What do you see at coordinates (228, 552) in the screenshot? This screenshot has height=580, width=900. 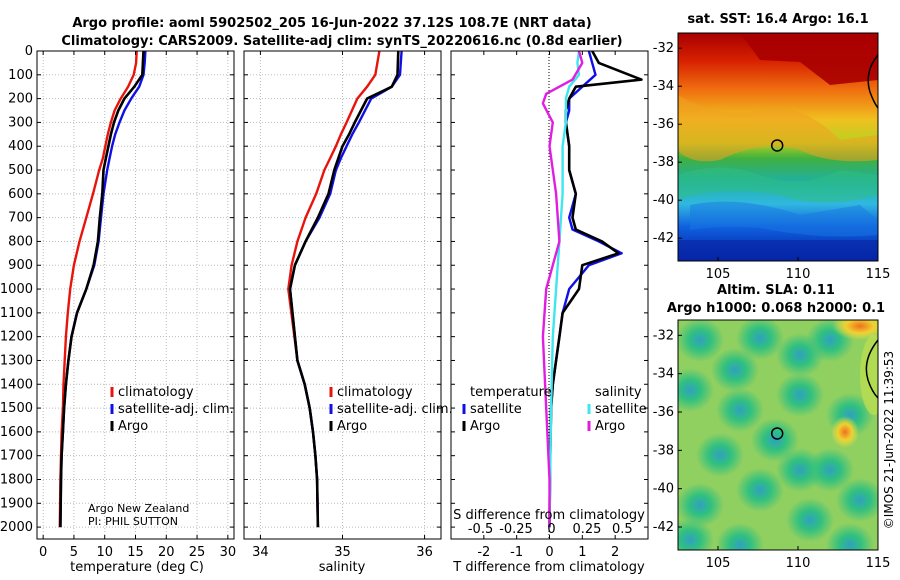 I see `x-tick-label: 30` at bounding box center [228, 552].